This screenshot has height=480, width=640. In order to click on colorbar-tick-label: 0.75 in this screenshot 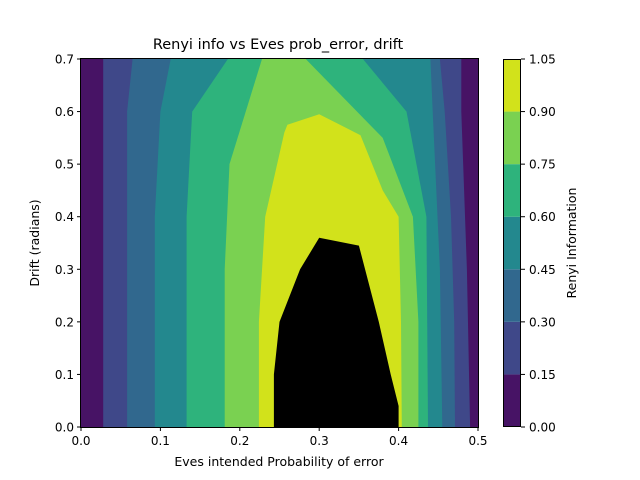, I will do `click(542, 165)`.